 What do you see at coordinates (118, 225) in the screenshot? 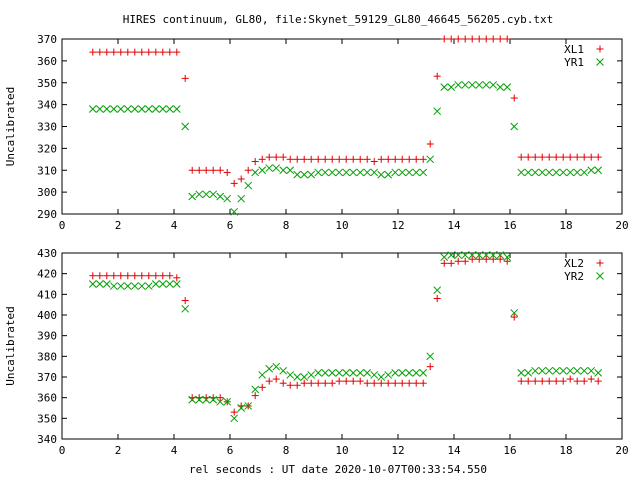
I see `x-tick-label: 2` at bounding box center [118, 225].